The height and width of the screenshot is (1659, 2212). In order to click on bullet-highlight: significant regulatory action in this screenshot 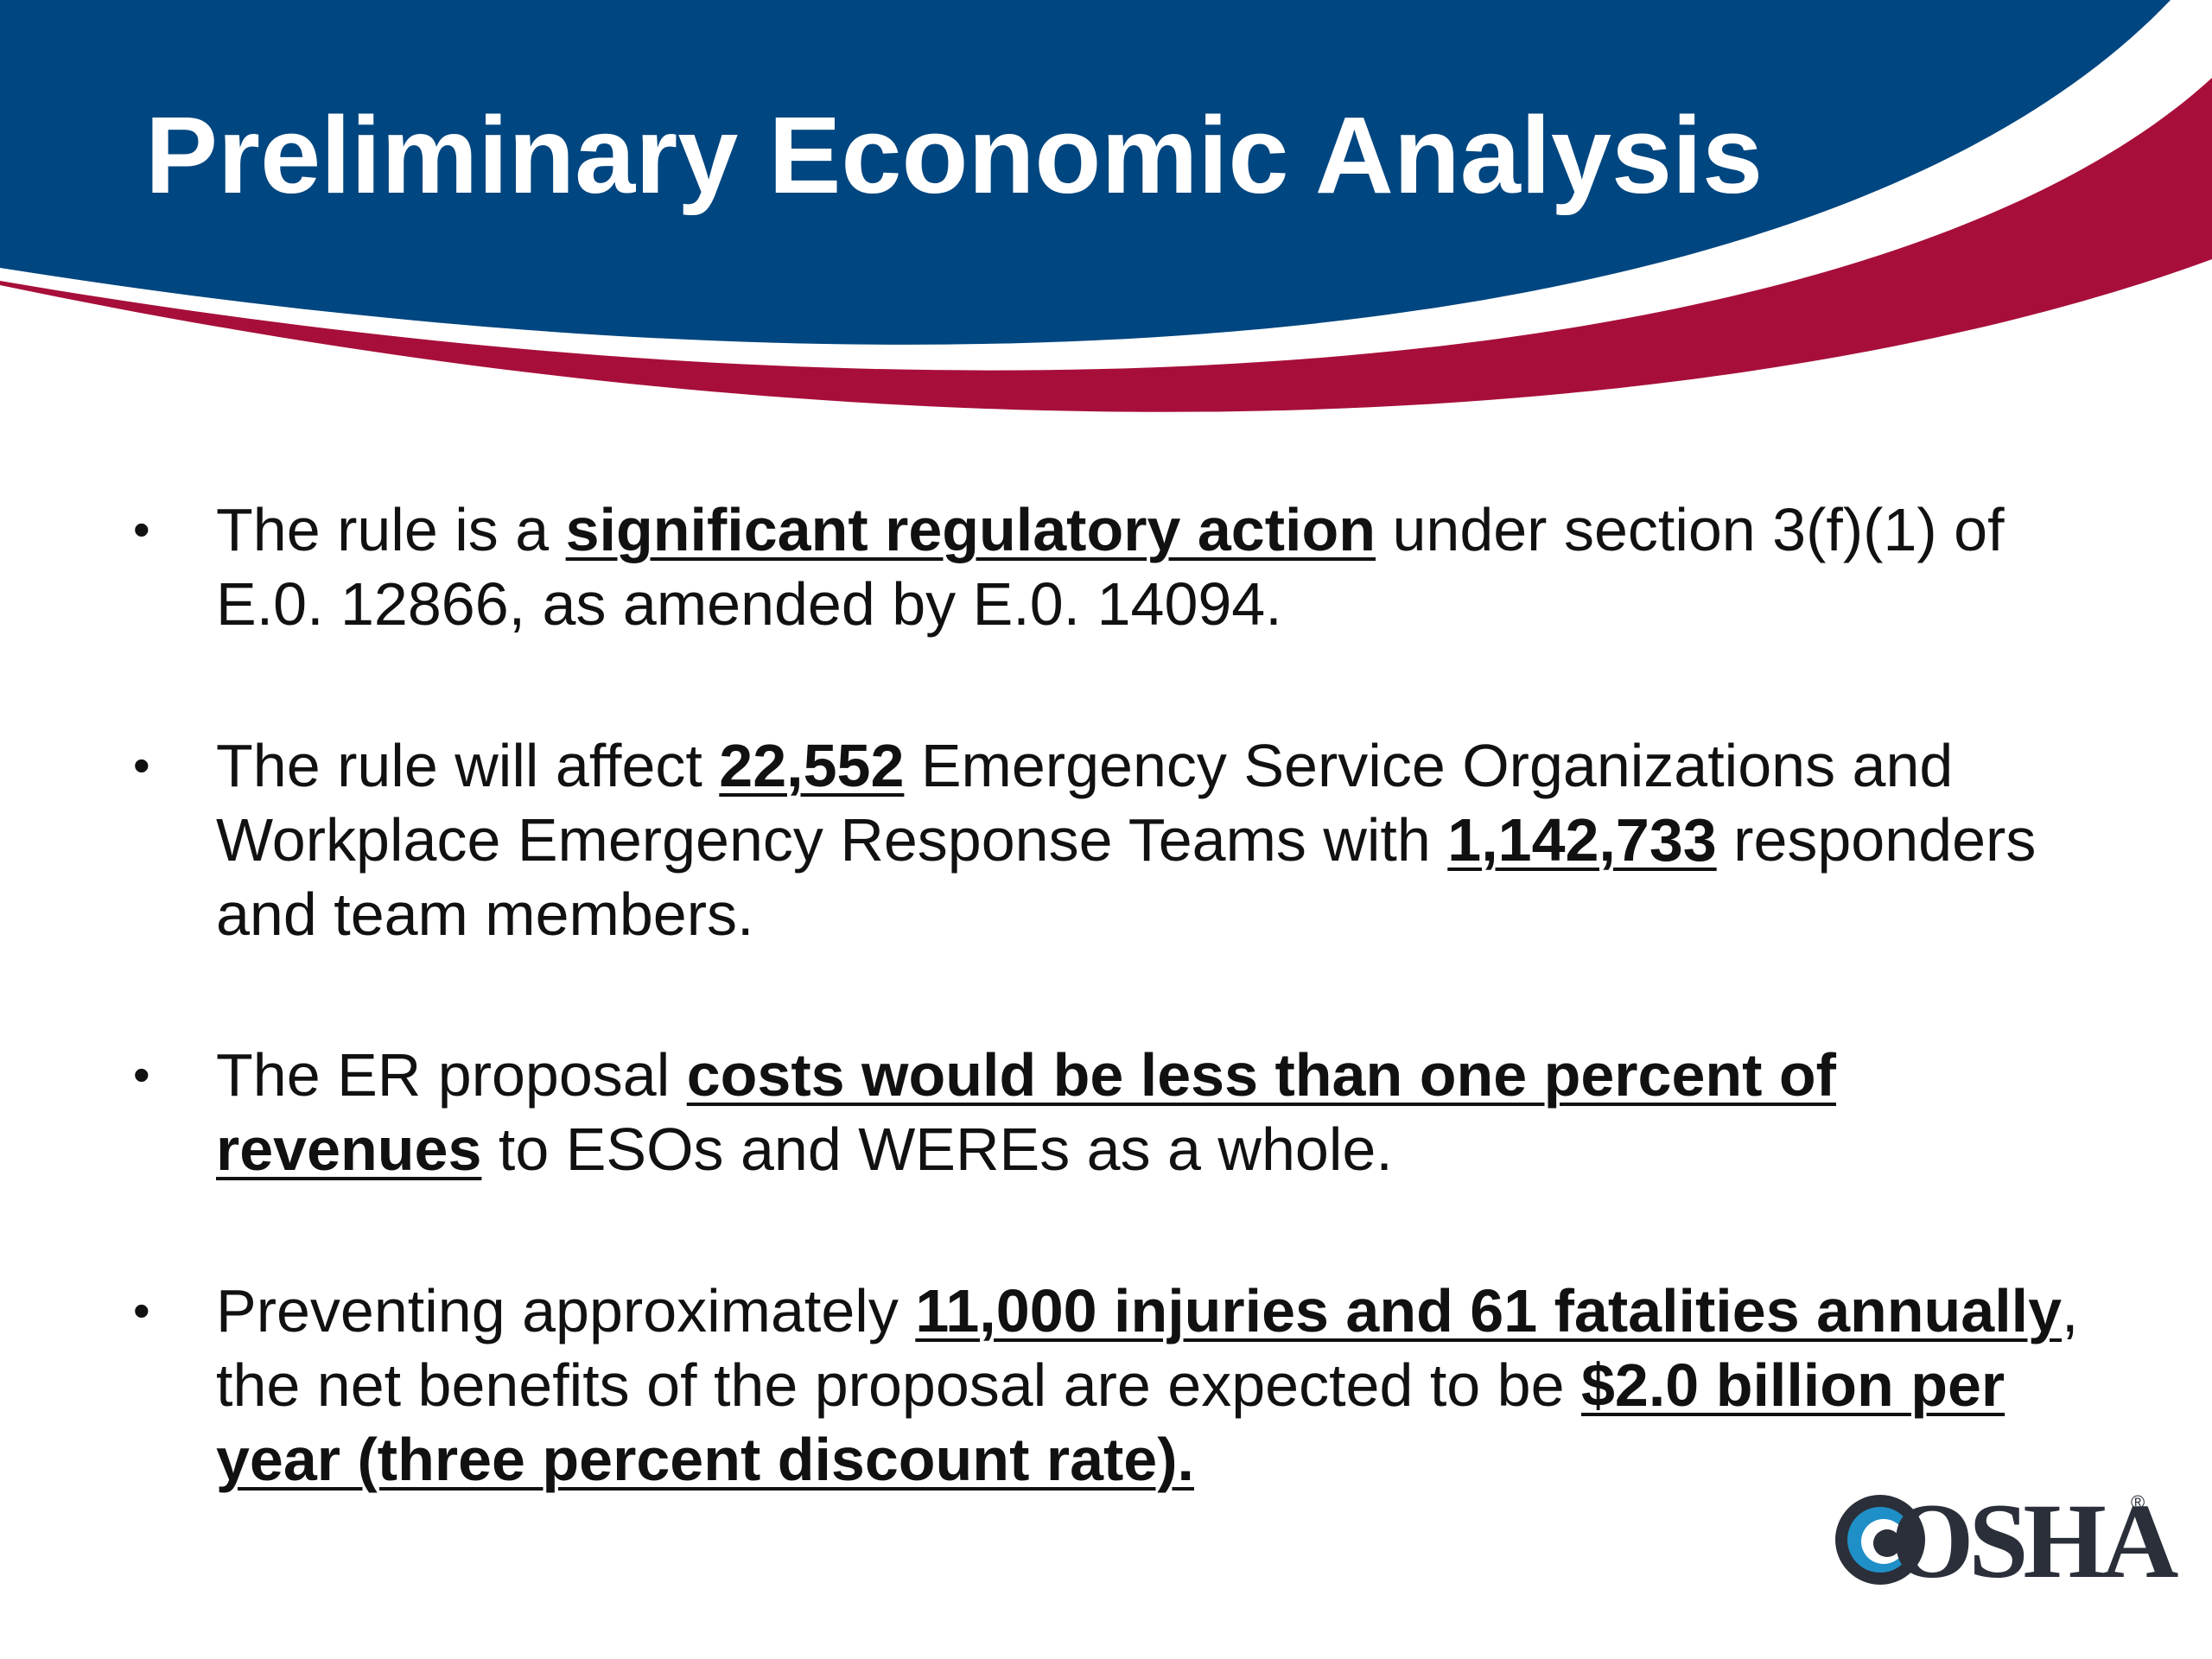, I will do `click(970, 529)`.